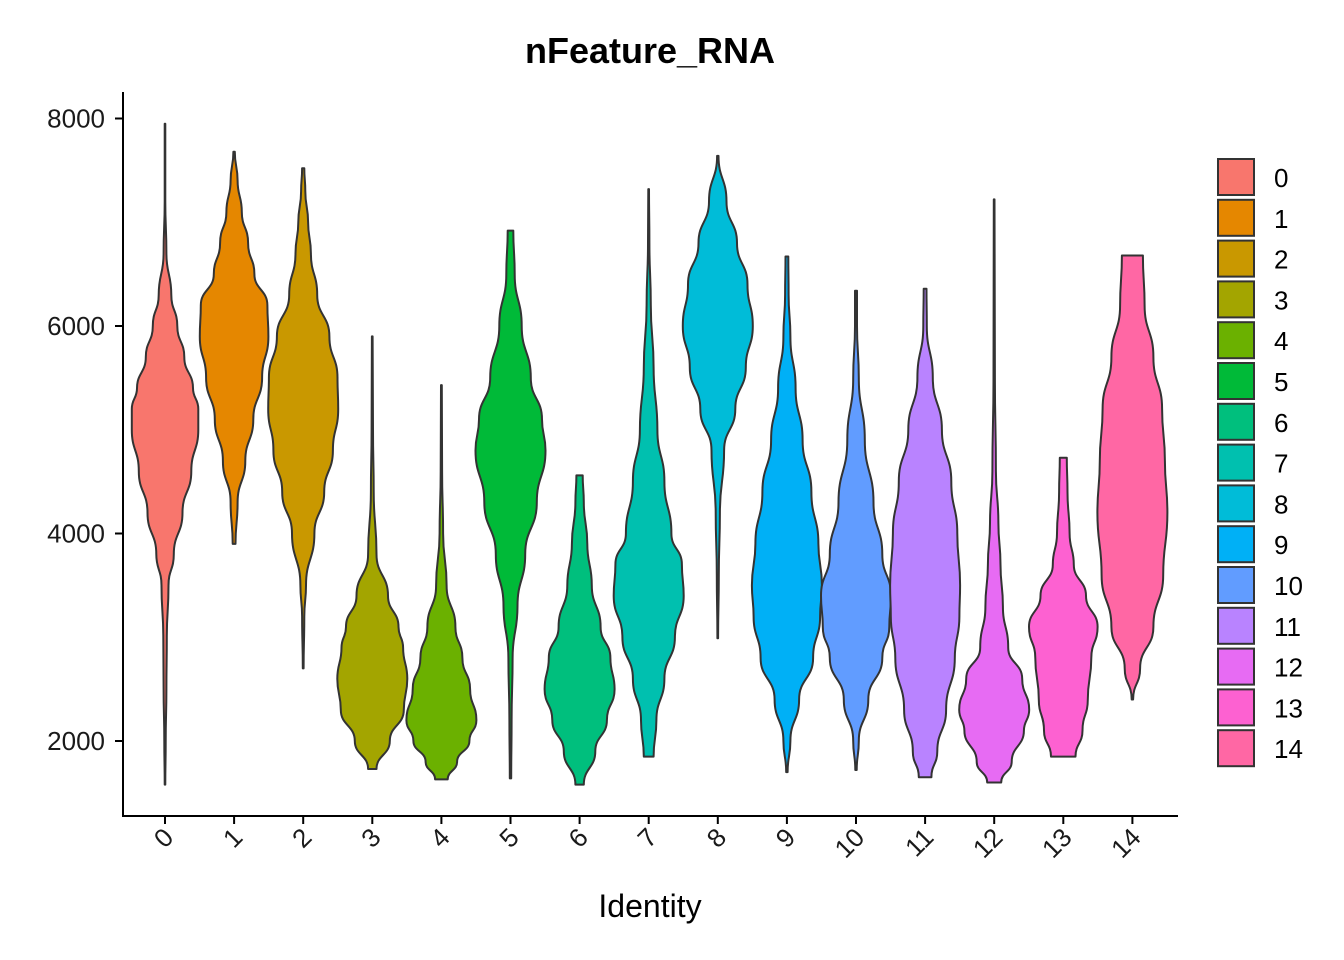 The width and height of the screenshot is (1344, 960). Describe the element at coordinates (76, 741) in the screenshot. I see `y-tick-label: 2000` at that location.